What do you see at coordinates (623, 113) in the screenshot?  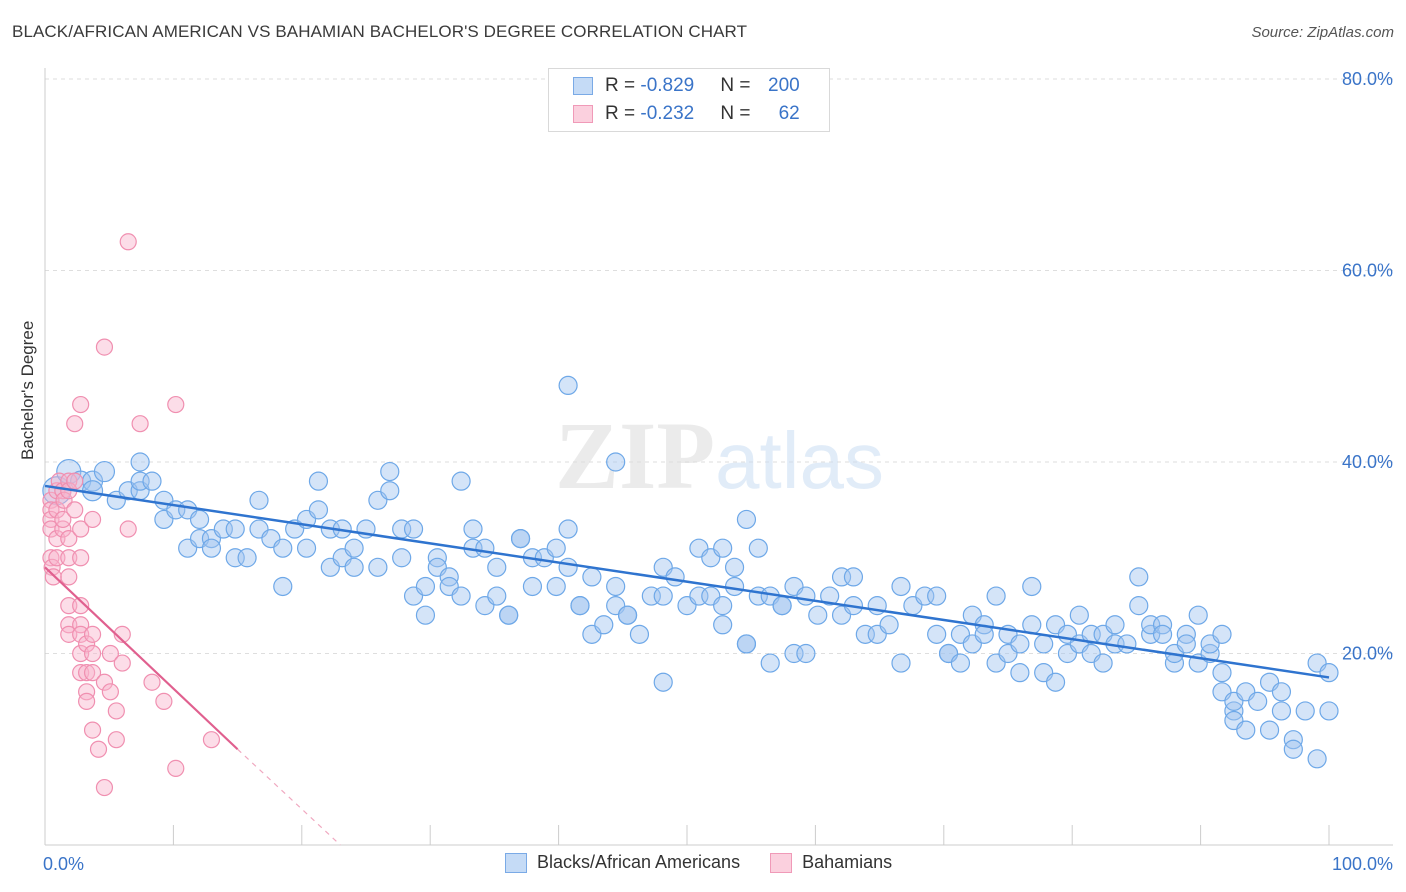 I see `legend-r-label-2: R =` at bounding box center [623, 113].